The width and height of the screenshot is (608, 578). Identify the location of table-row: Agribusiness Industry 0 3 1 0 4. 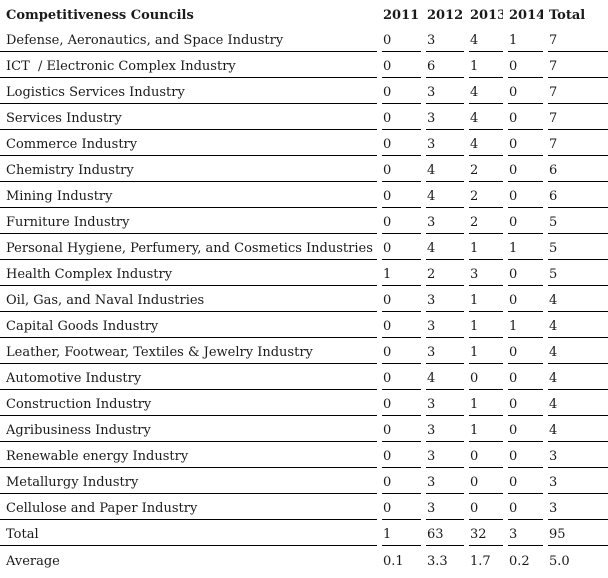
(304, 429).